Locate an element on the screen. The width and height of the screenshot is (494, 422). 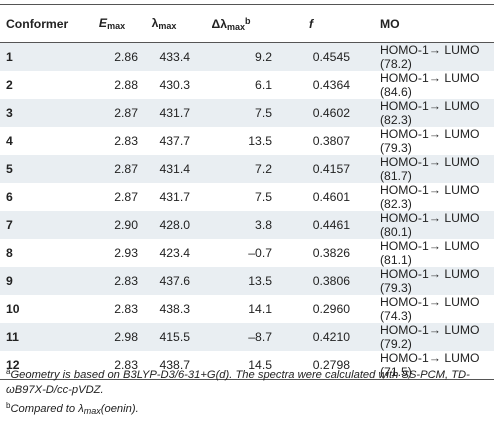
cell-mo: HOMO-1→ LUMO (84.6) is located at coordinates (430, 85).